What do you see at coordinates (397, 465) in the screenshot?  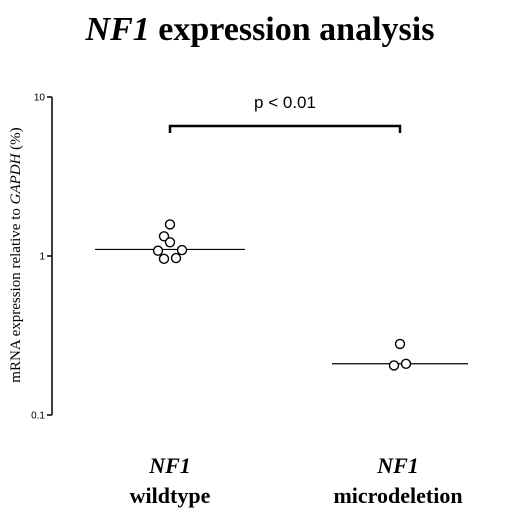 I see `x-category-microdeletion-gene: NF1` at bounding box center [397, 465].